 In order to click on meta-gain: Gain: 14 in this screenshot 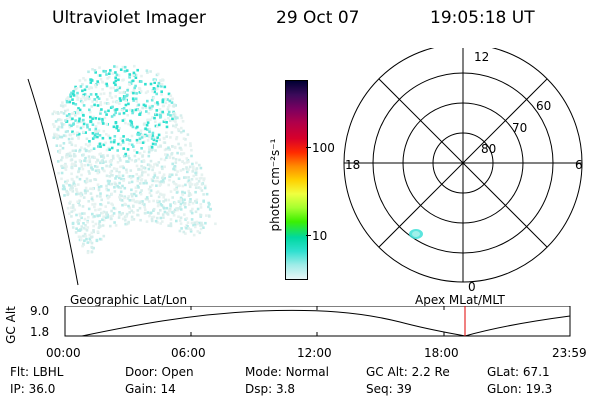, I will do `click(150, 389)`.